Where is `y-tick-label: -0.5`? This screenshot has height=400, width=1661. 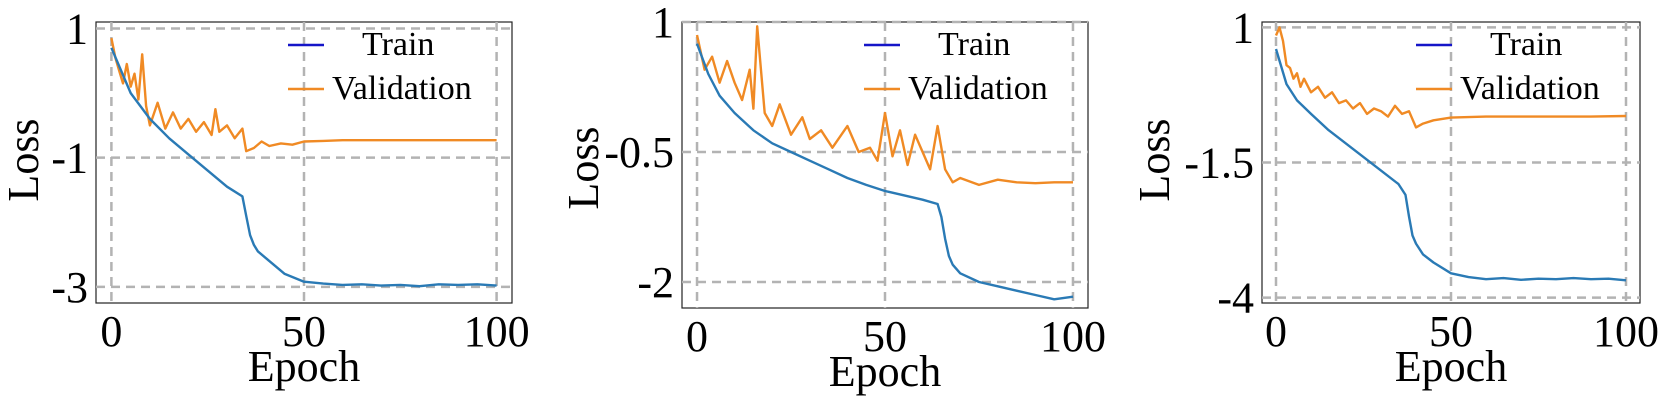 y-tick-label: -0.5 is located at coordinates (639, 152).